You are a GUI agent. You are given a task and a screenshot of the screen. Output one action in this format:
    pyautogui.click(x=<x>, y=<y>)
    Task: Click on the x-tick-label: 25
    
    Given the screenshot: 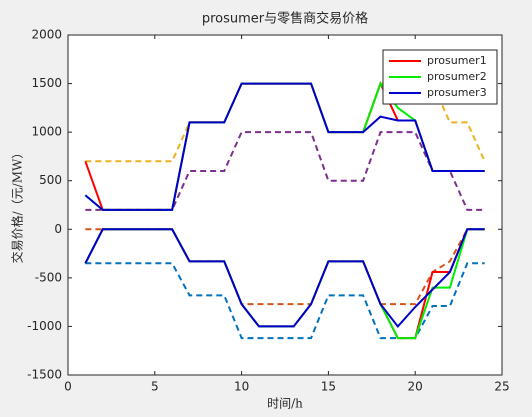 What is the action you would take?
    pyautogui.click(x=501, y=387)
    